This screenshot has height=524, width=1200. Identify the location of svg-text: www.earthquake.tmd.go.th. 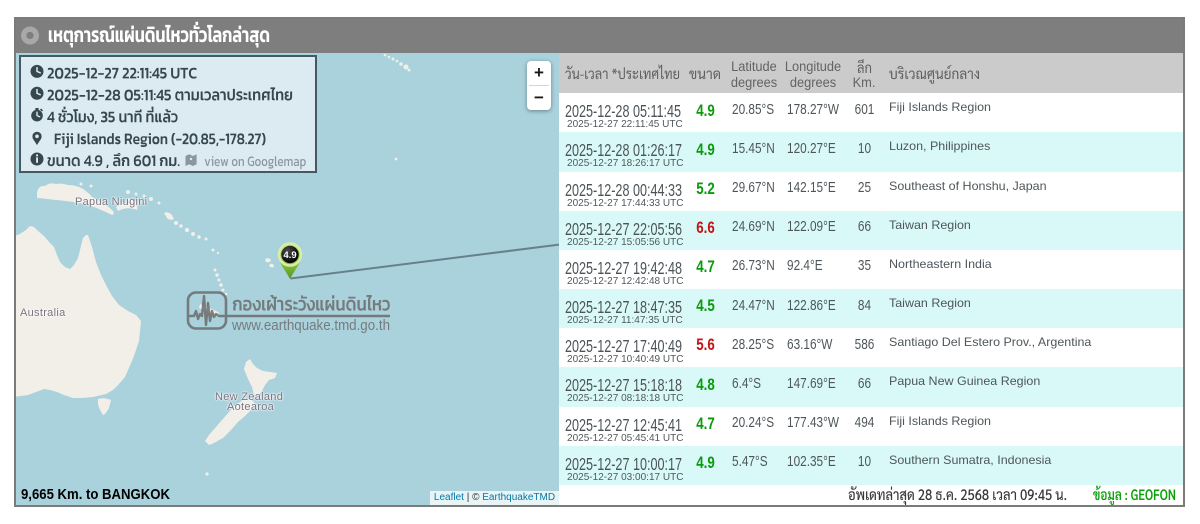
(310, 326).